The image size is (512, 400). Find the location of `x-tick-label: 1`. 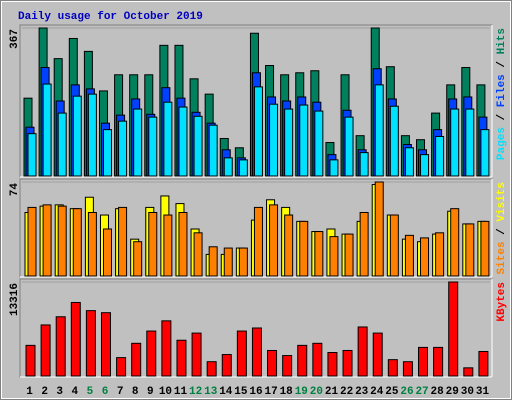

x-tick-label: 1 is located at coordinates (29, 392).